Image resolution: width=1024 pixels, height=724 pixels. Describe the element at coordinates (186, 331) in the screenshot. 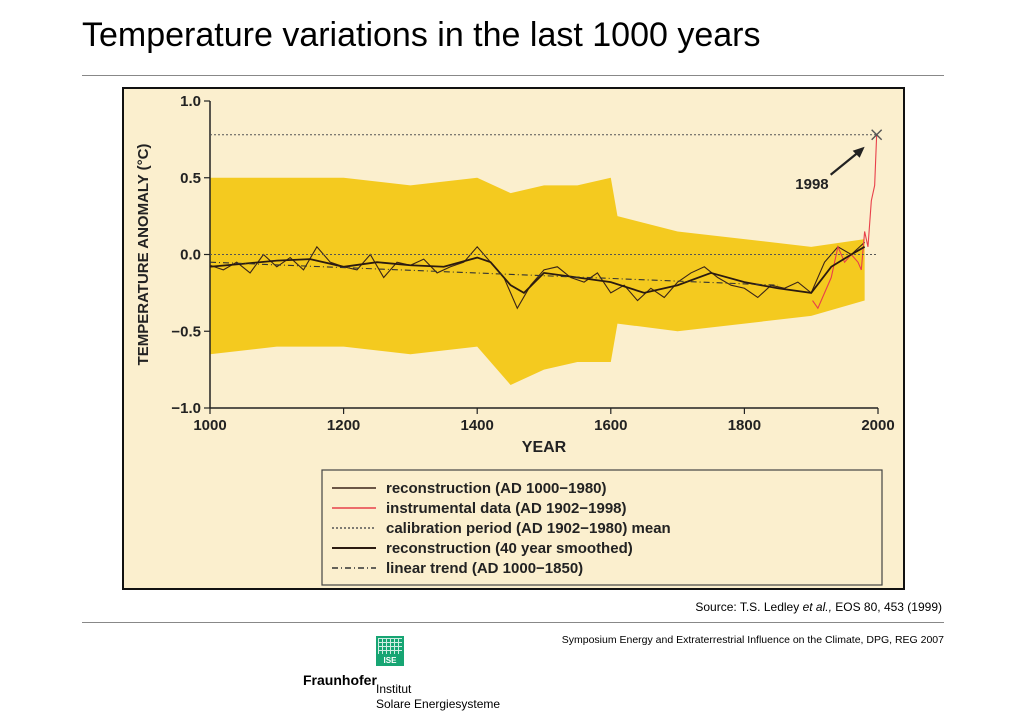

I see `y-tick-label: −0.5` at that location.